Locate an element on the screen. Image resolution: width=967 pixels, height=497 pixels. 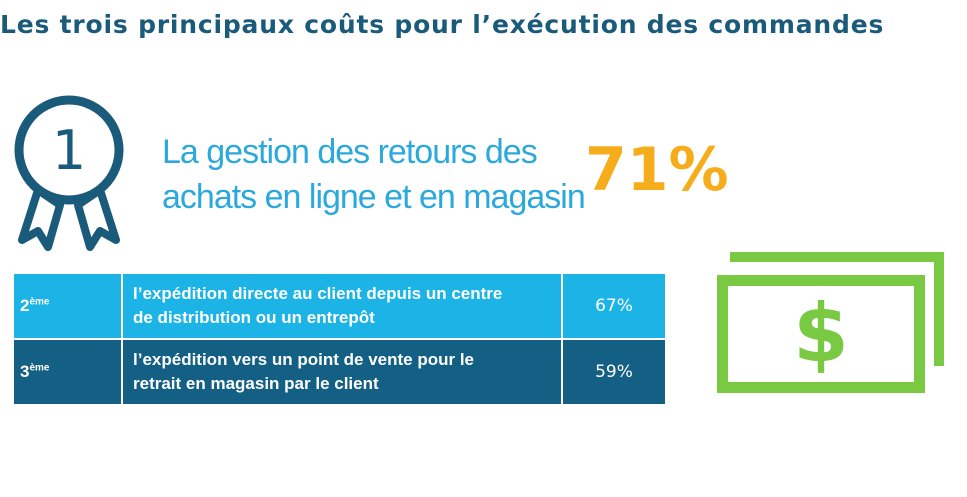
rank-one-number: 1 is located at coordinates (69, 150).